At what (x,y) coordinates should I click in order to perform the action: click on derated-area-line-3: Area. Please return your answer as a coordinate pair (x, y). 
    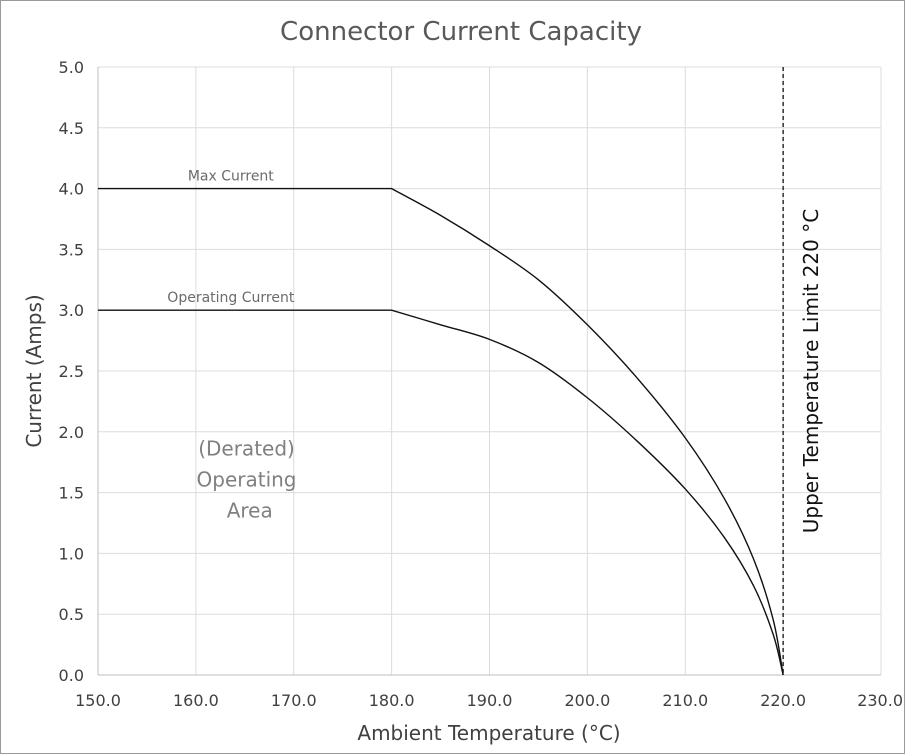
    Looking at the image, I should click on (250, 511).